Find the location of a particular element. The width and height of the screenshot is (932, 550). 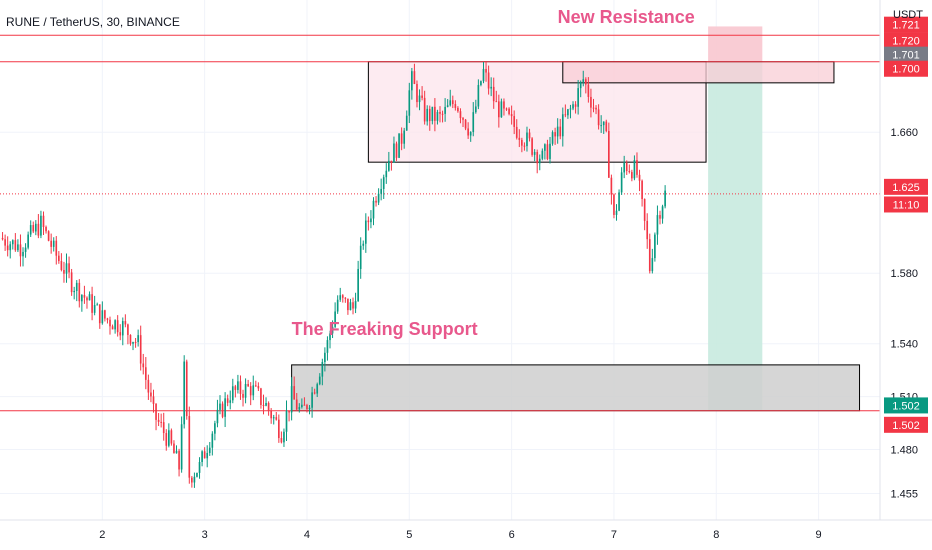

x-tick-label: 9 is located at coordinates (819, 535).